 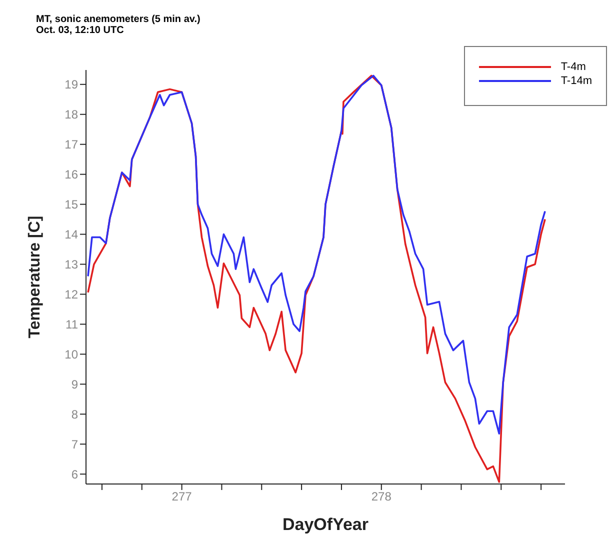 What do you see at coordinates (35, 277) in the screenshot?
I see `y-axis-title: Temperature [C]` at bounding box center [35, 277].